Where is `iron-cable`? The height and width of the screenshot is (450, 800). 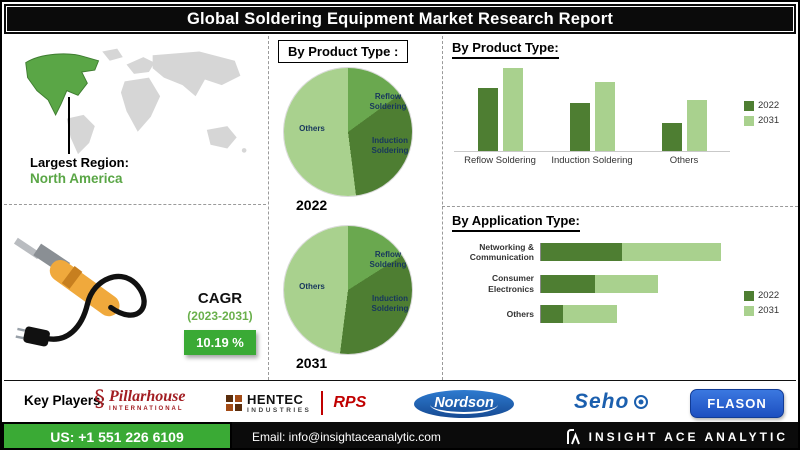
iron-cable is located at coordinates (95, 307).